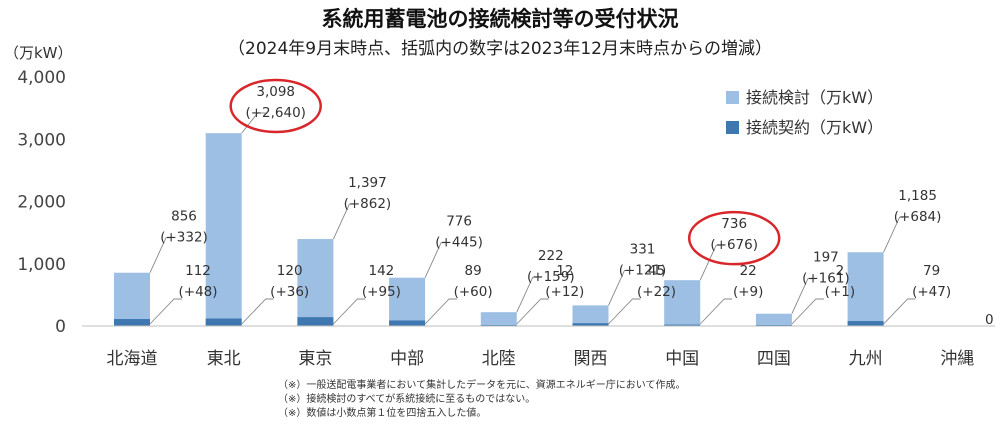 The width and height of the screenshot is (1000, 424). Describe the element at coordinates (643, 270) in the screenshot. I see `data-label-consideration-change-5: (+121)` at that location.